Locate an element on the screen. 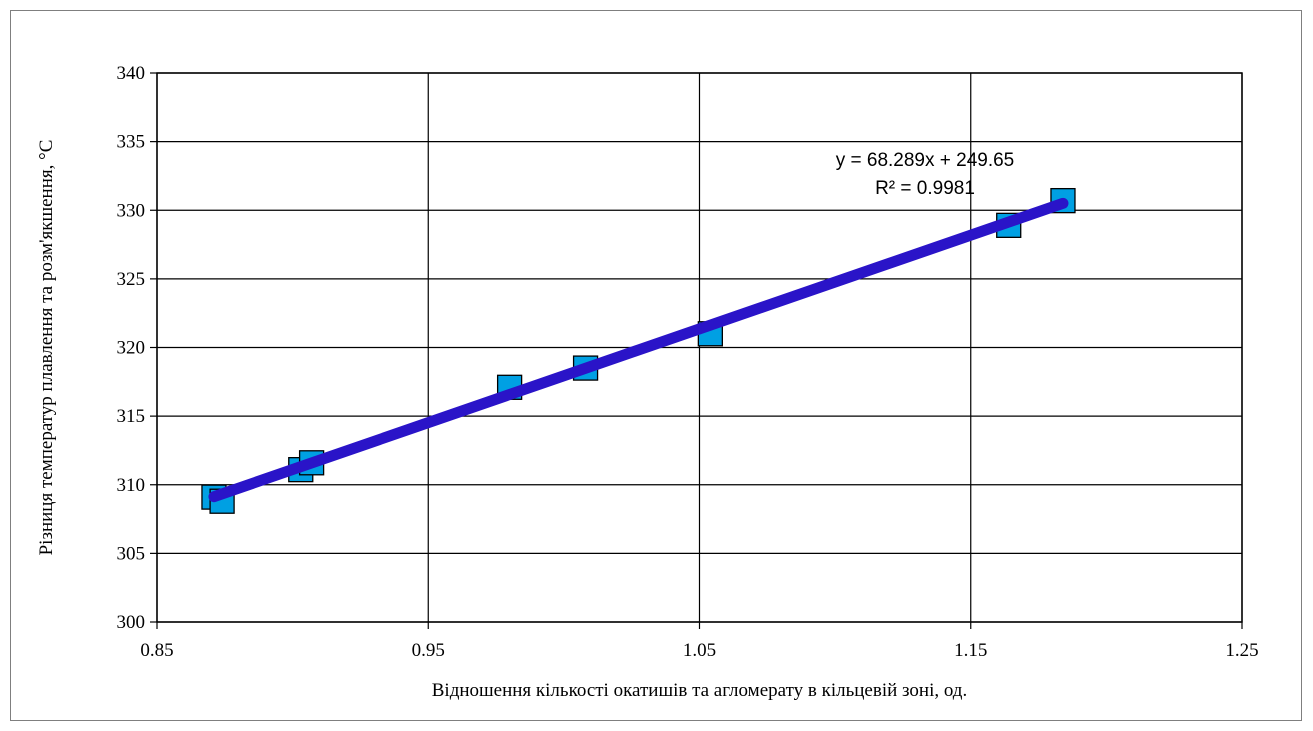  trendline-r2-label: R² = 0.9981 is located at coordinates (925, 188).